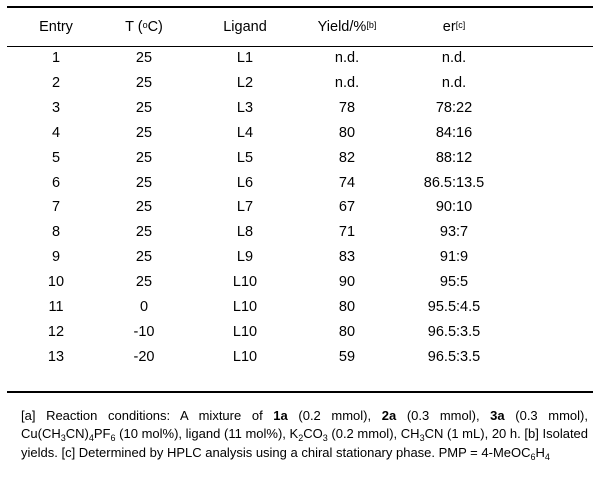  Describe the element at coordinates (347, 257) in the screenshot. I see `cell-yield: 83` at that location.